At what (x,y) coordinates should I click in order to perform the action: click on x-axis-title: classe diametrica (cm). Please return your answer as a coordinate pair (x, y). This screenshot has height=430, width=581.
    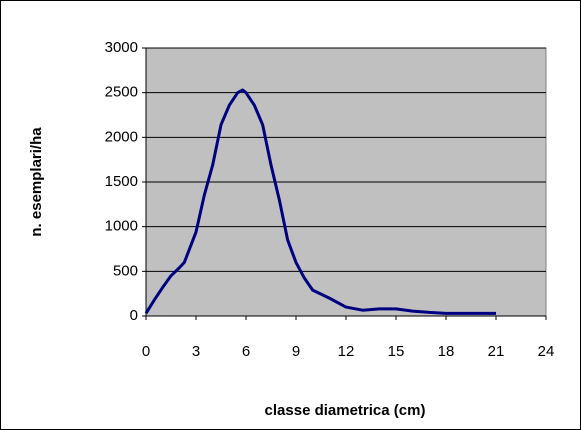
    Looking at the image, I should click on (345, 410).